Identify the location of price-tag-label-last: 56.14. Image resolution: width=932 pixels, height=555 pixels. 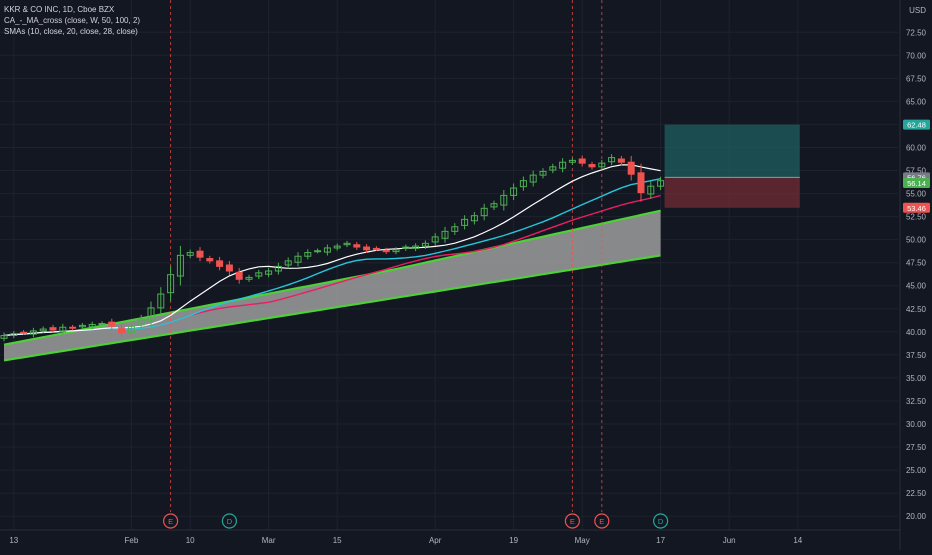
(916, 183).